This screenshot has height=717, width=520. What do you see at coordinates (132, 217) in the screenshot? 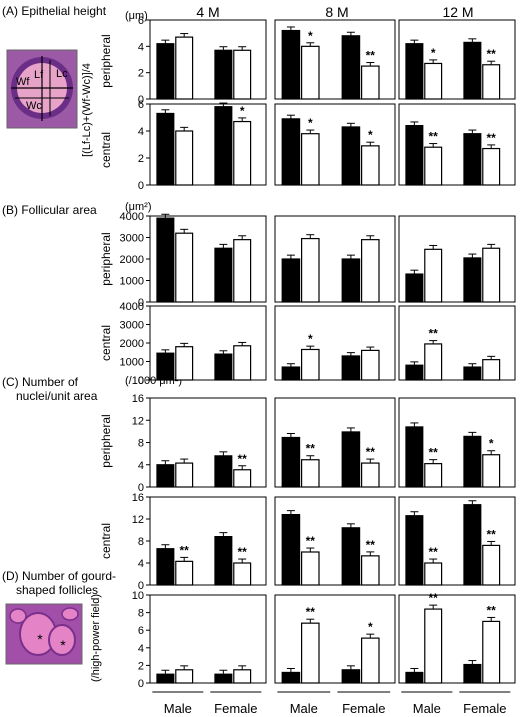
I see `y-tick-label: 4000` at bounding box center [132, 217].